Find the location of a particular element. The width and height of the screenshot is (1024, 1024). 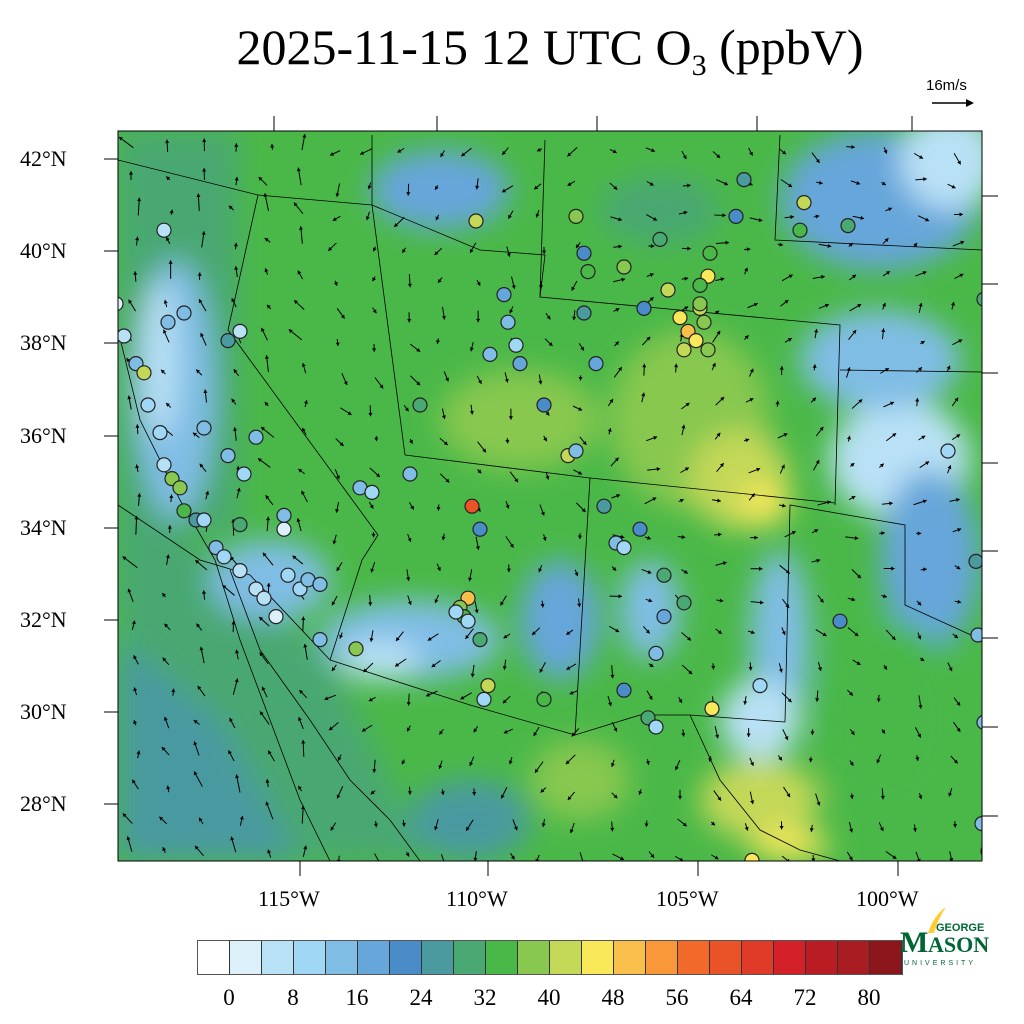

lat-label: 38°N is located at coordinates (43, 342).